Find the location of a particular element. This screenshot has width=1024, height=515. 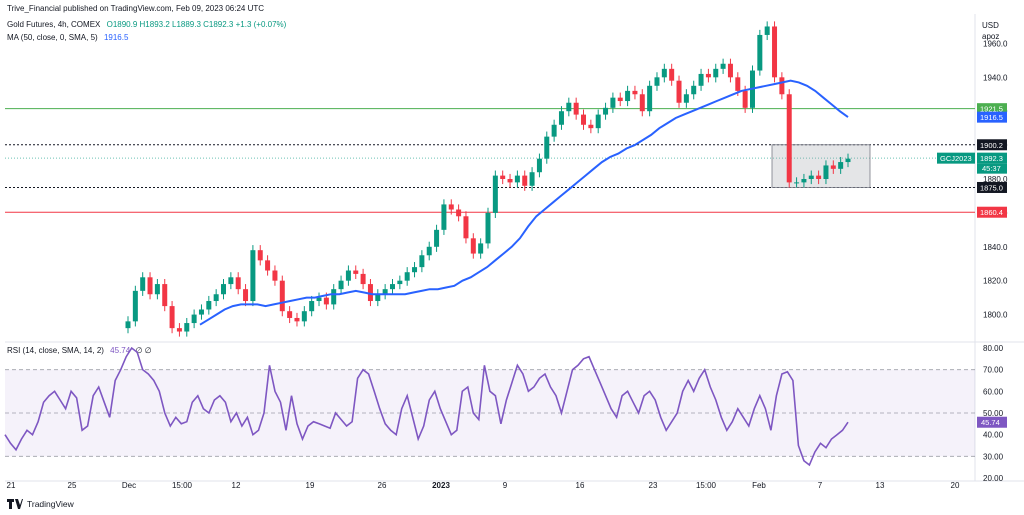

countdown-tag is located at coordinates (992, 168).